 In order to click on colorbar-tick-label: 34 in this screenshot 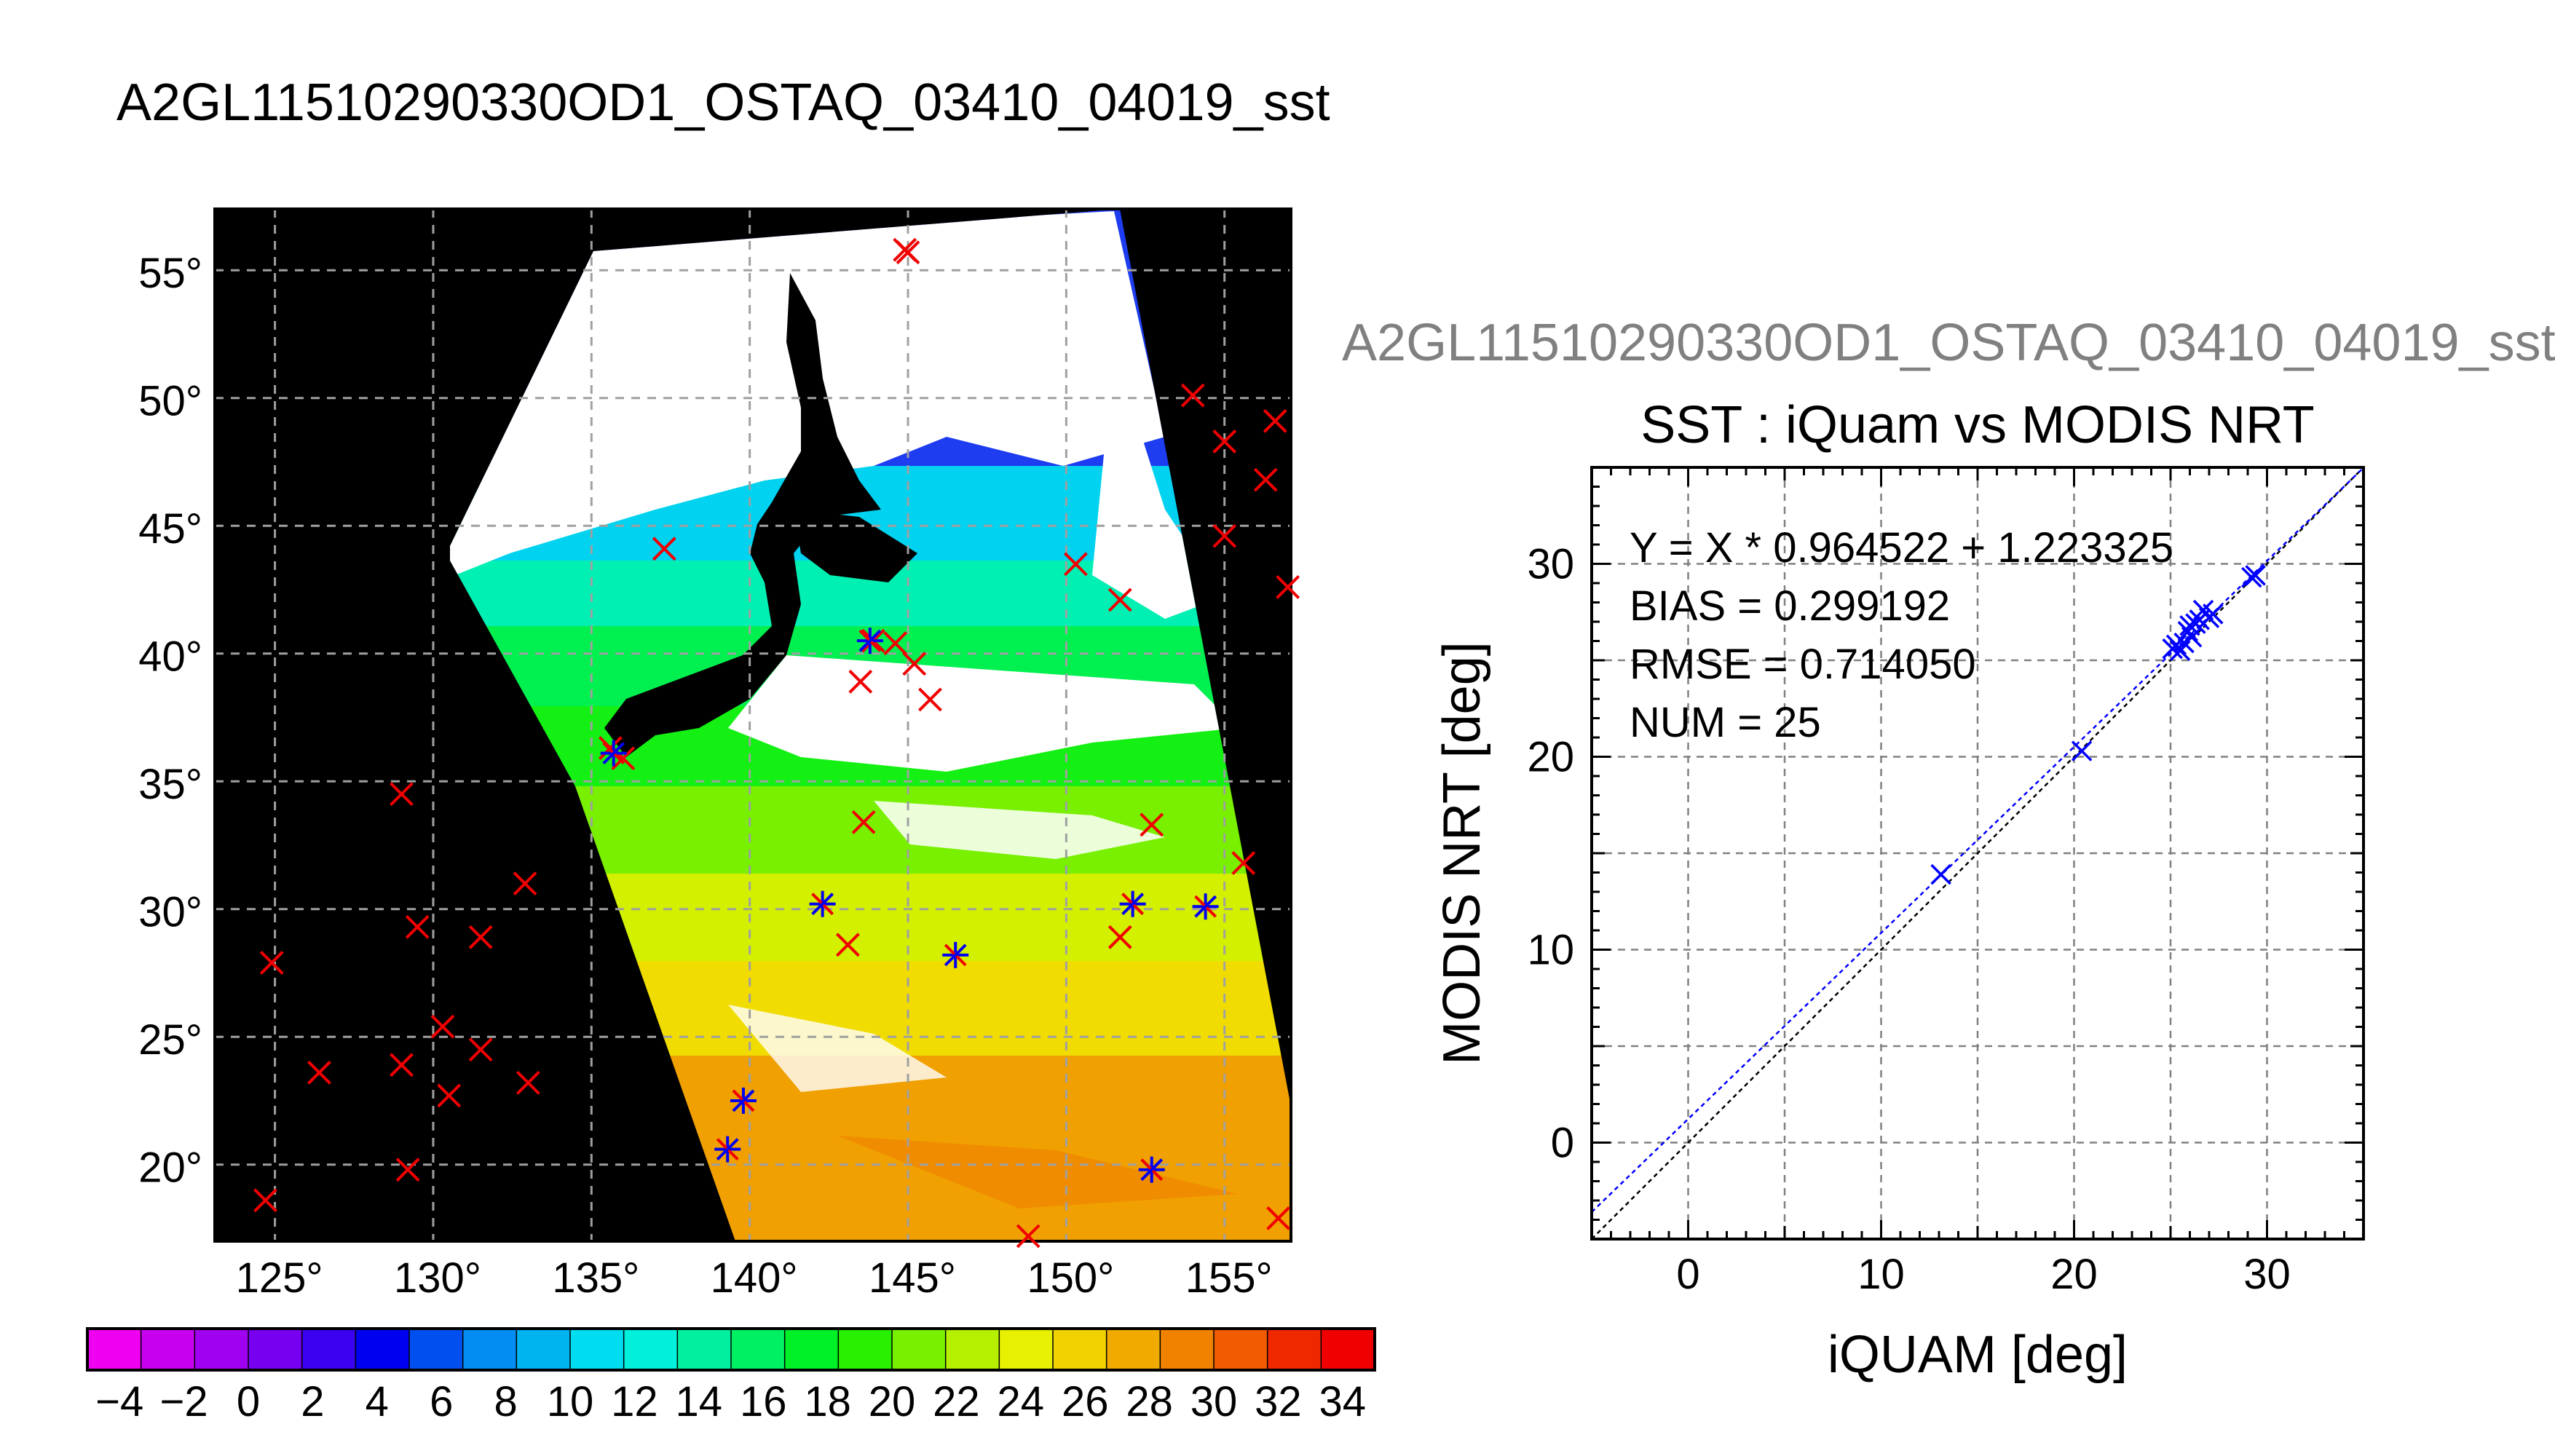, I will do `click(1343, 1401)`.